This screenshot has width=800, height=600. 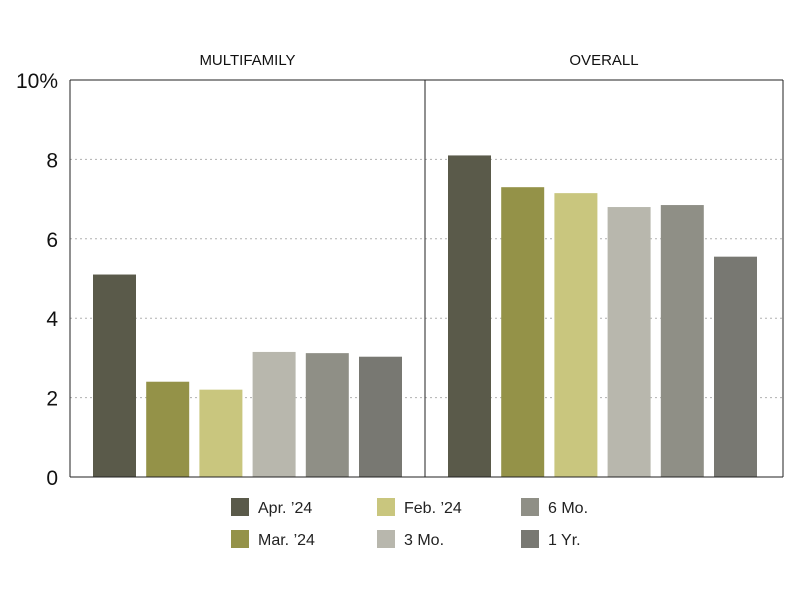 What do you see at coordinates (52, 319) in the screenshot?
I see `y-tick-label: 4` at bounding box center [52, 319].